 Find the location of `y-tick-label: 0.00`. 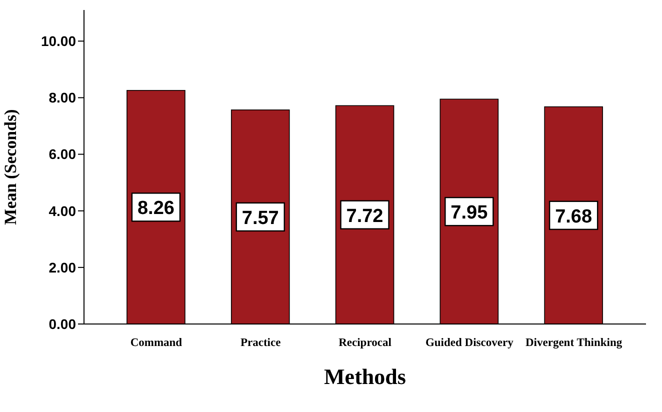

y-tick-label: 0.00 is located at coordinates (62, 324).